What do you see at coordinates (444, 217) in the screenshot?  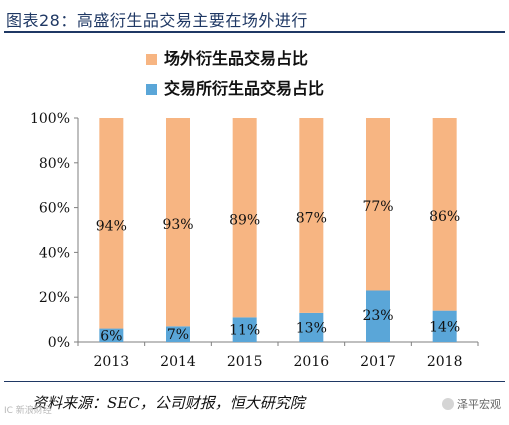 I see `data-label-otc-2018: 86%` at bounding box center [444, 217].